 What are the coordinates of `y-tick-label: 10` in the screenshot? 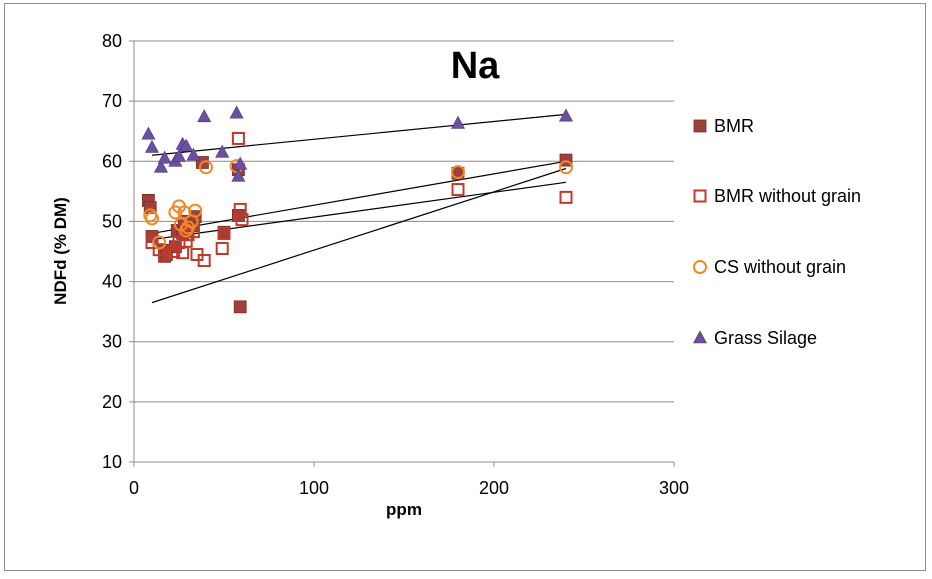 It's located at (112, 462).